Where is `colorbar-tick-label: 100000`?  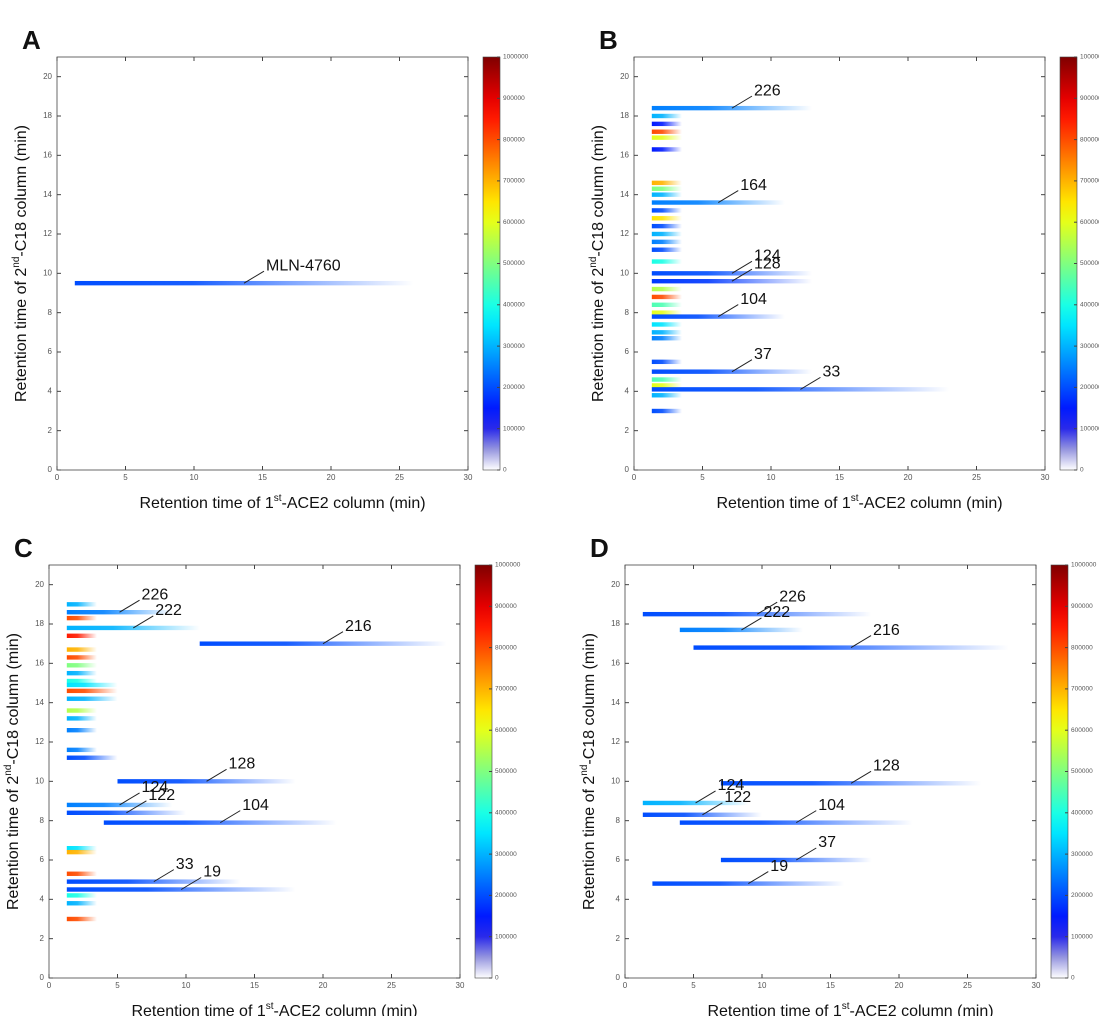 colorbar-tick-label: 100000 is located at coordinates (506, 936).